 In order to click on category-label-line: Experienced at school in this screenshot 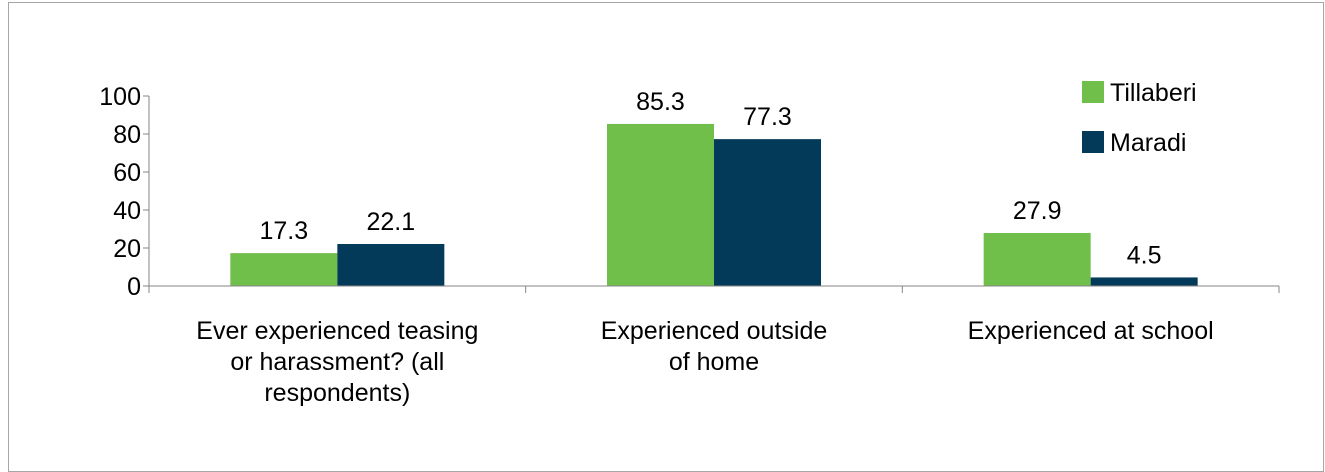, I will do `click(1091, 331)`.